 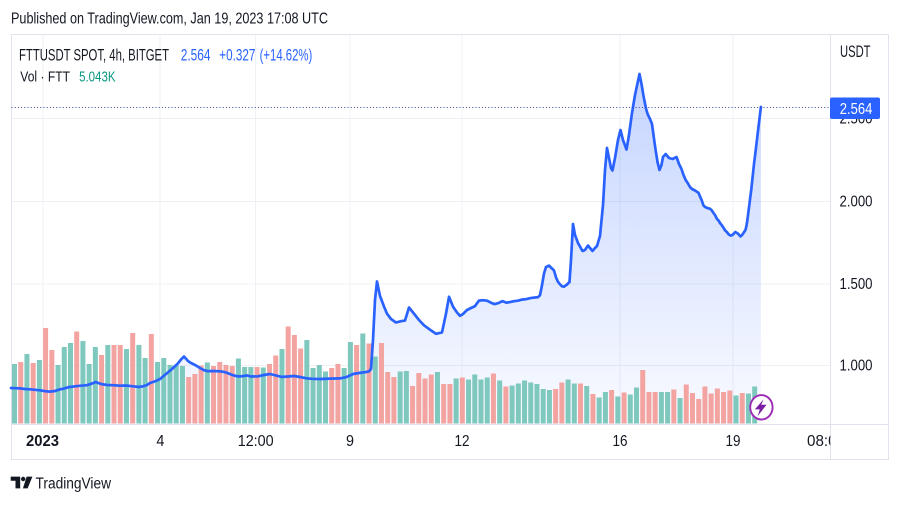 What do you see at coordinates (74, 484) in the screenshot?
I see `svg-text: TradingView` at bounding box center [74, 484].